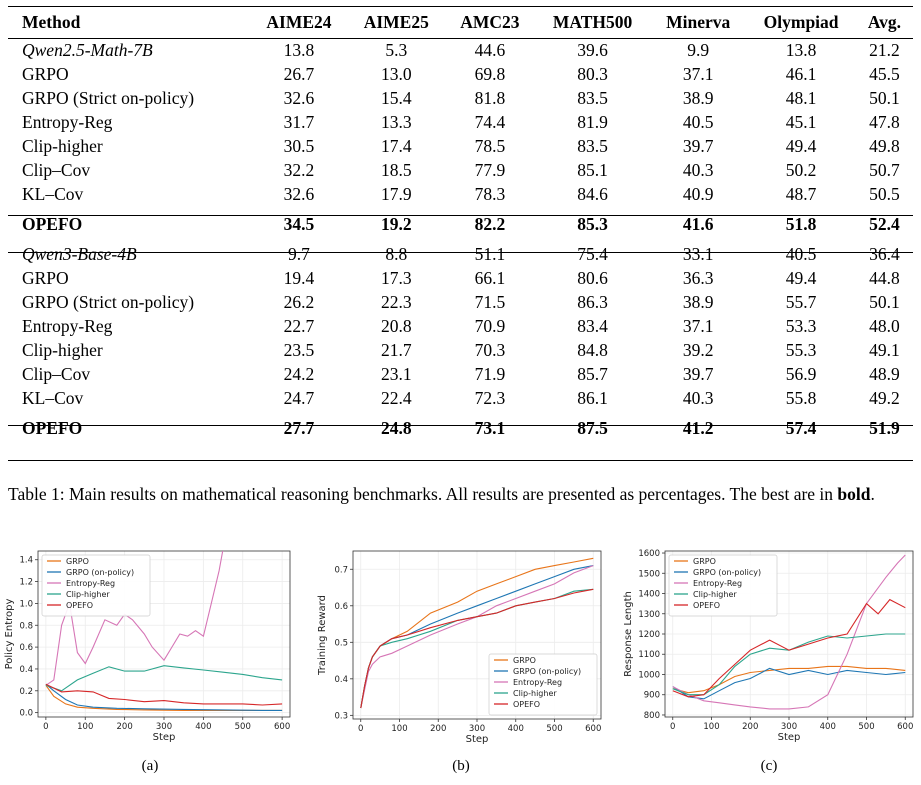  Describe the element at coordinates (108, 302) in the screenshot. I see `method-cell: GRPO (Strict on-policy)` at that location.